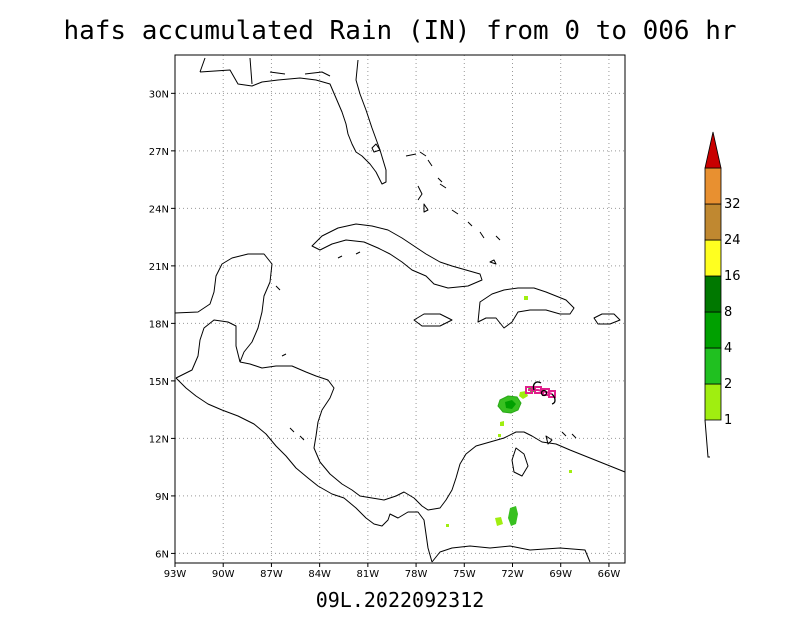 This screenshot has width=800, height=618. Describe the element at coordinates (560, 574) in the screenshot. I see `lon-tick-label: 69W` at that location.